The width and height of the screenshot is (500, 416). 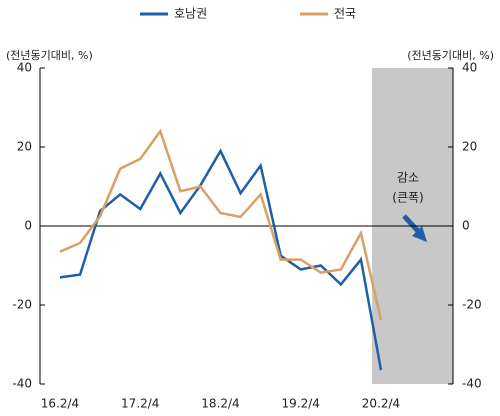 What do you see at coordinates (49, 55) in the screenshot?
I see `y-axis-label: (전년동기대비, %)` at bounding box center [49, 55].